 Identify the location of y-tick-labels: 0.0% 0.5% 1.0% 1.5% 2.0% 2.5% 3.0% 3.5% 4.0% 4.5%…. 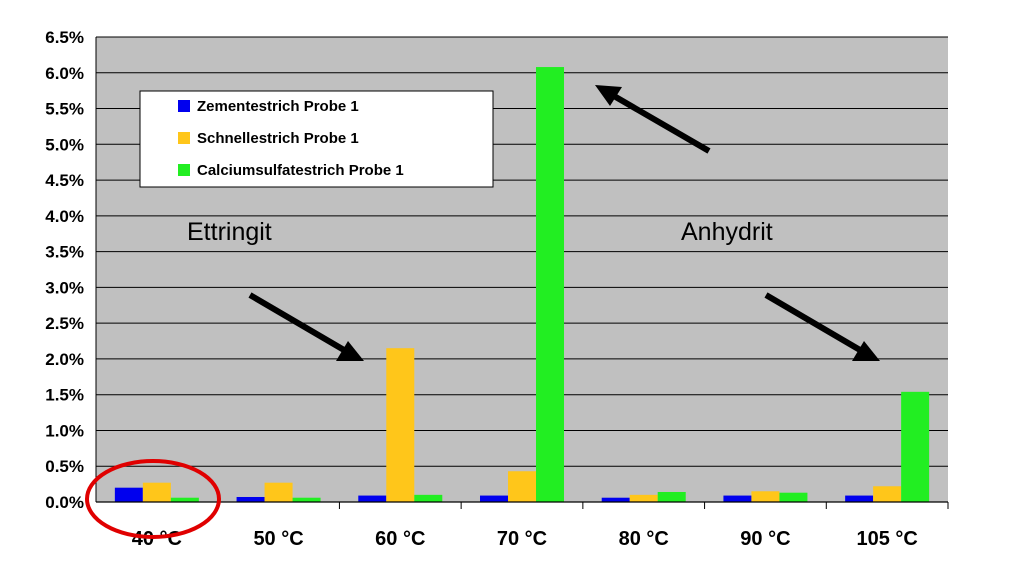
(64, 270).